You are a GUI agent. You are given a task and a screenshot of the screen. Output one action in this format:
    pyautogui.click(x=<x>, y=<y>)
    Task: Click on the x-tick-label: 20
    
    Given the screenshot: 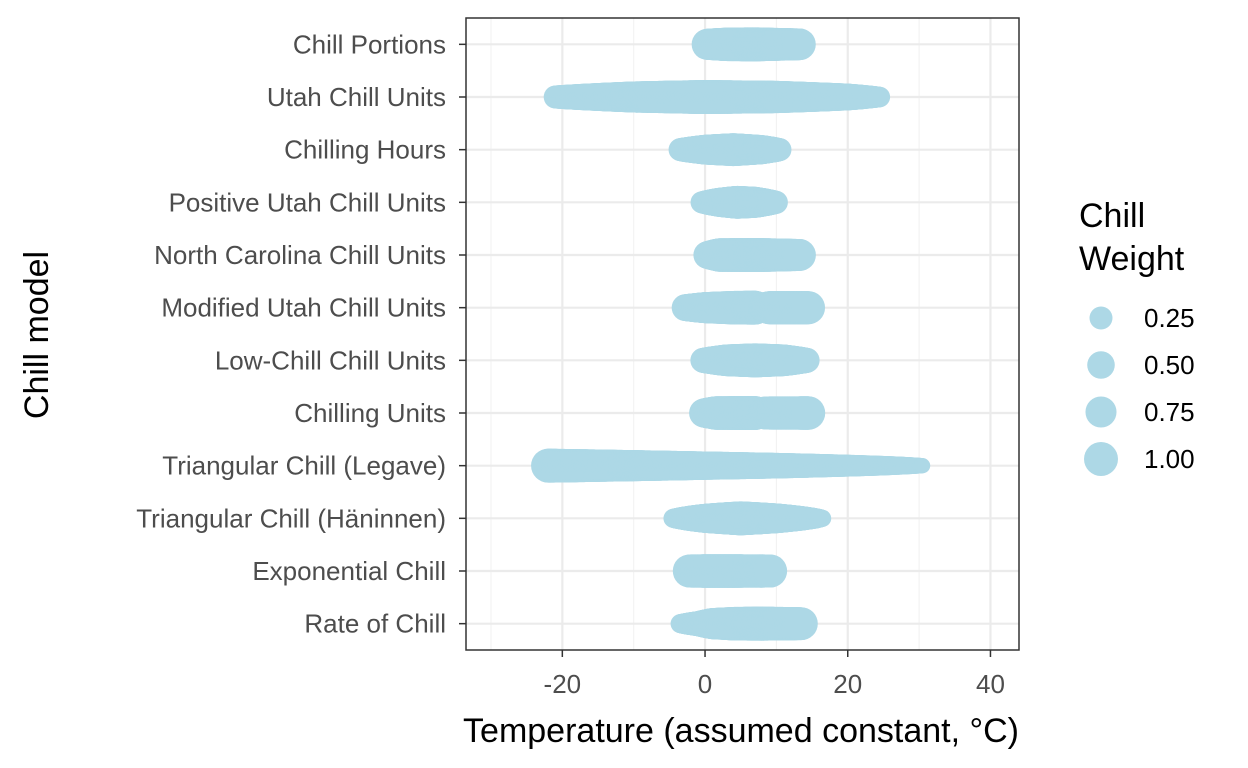 What is the action you would take?
    pyautogui.click(x=847, y=684)
    